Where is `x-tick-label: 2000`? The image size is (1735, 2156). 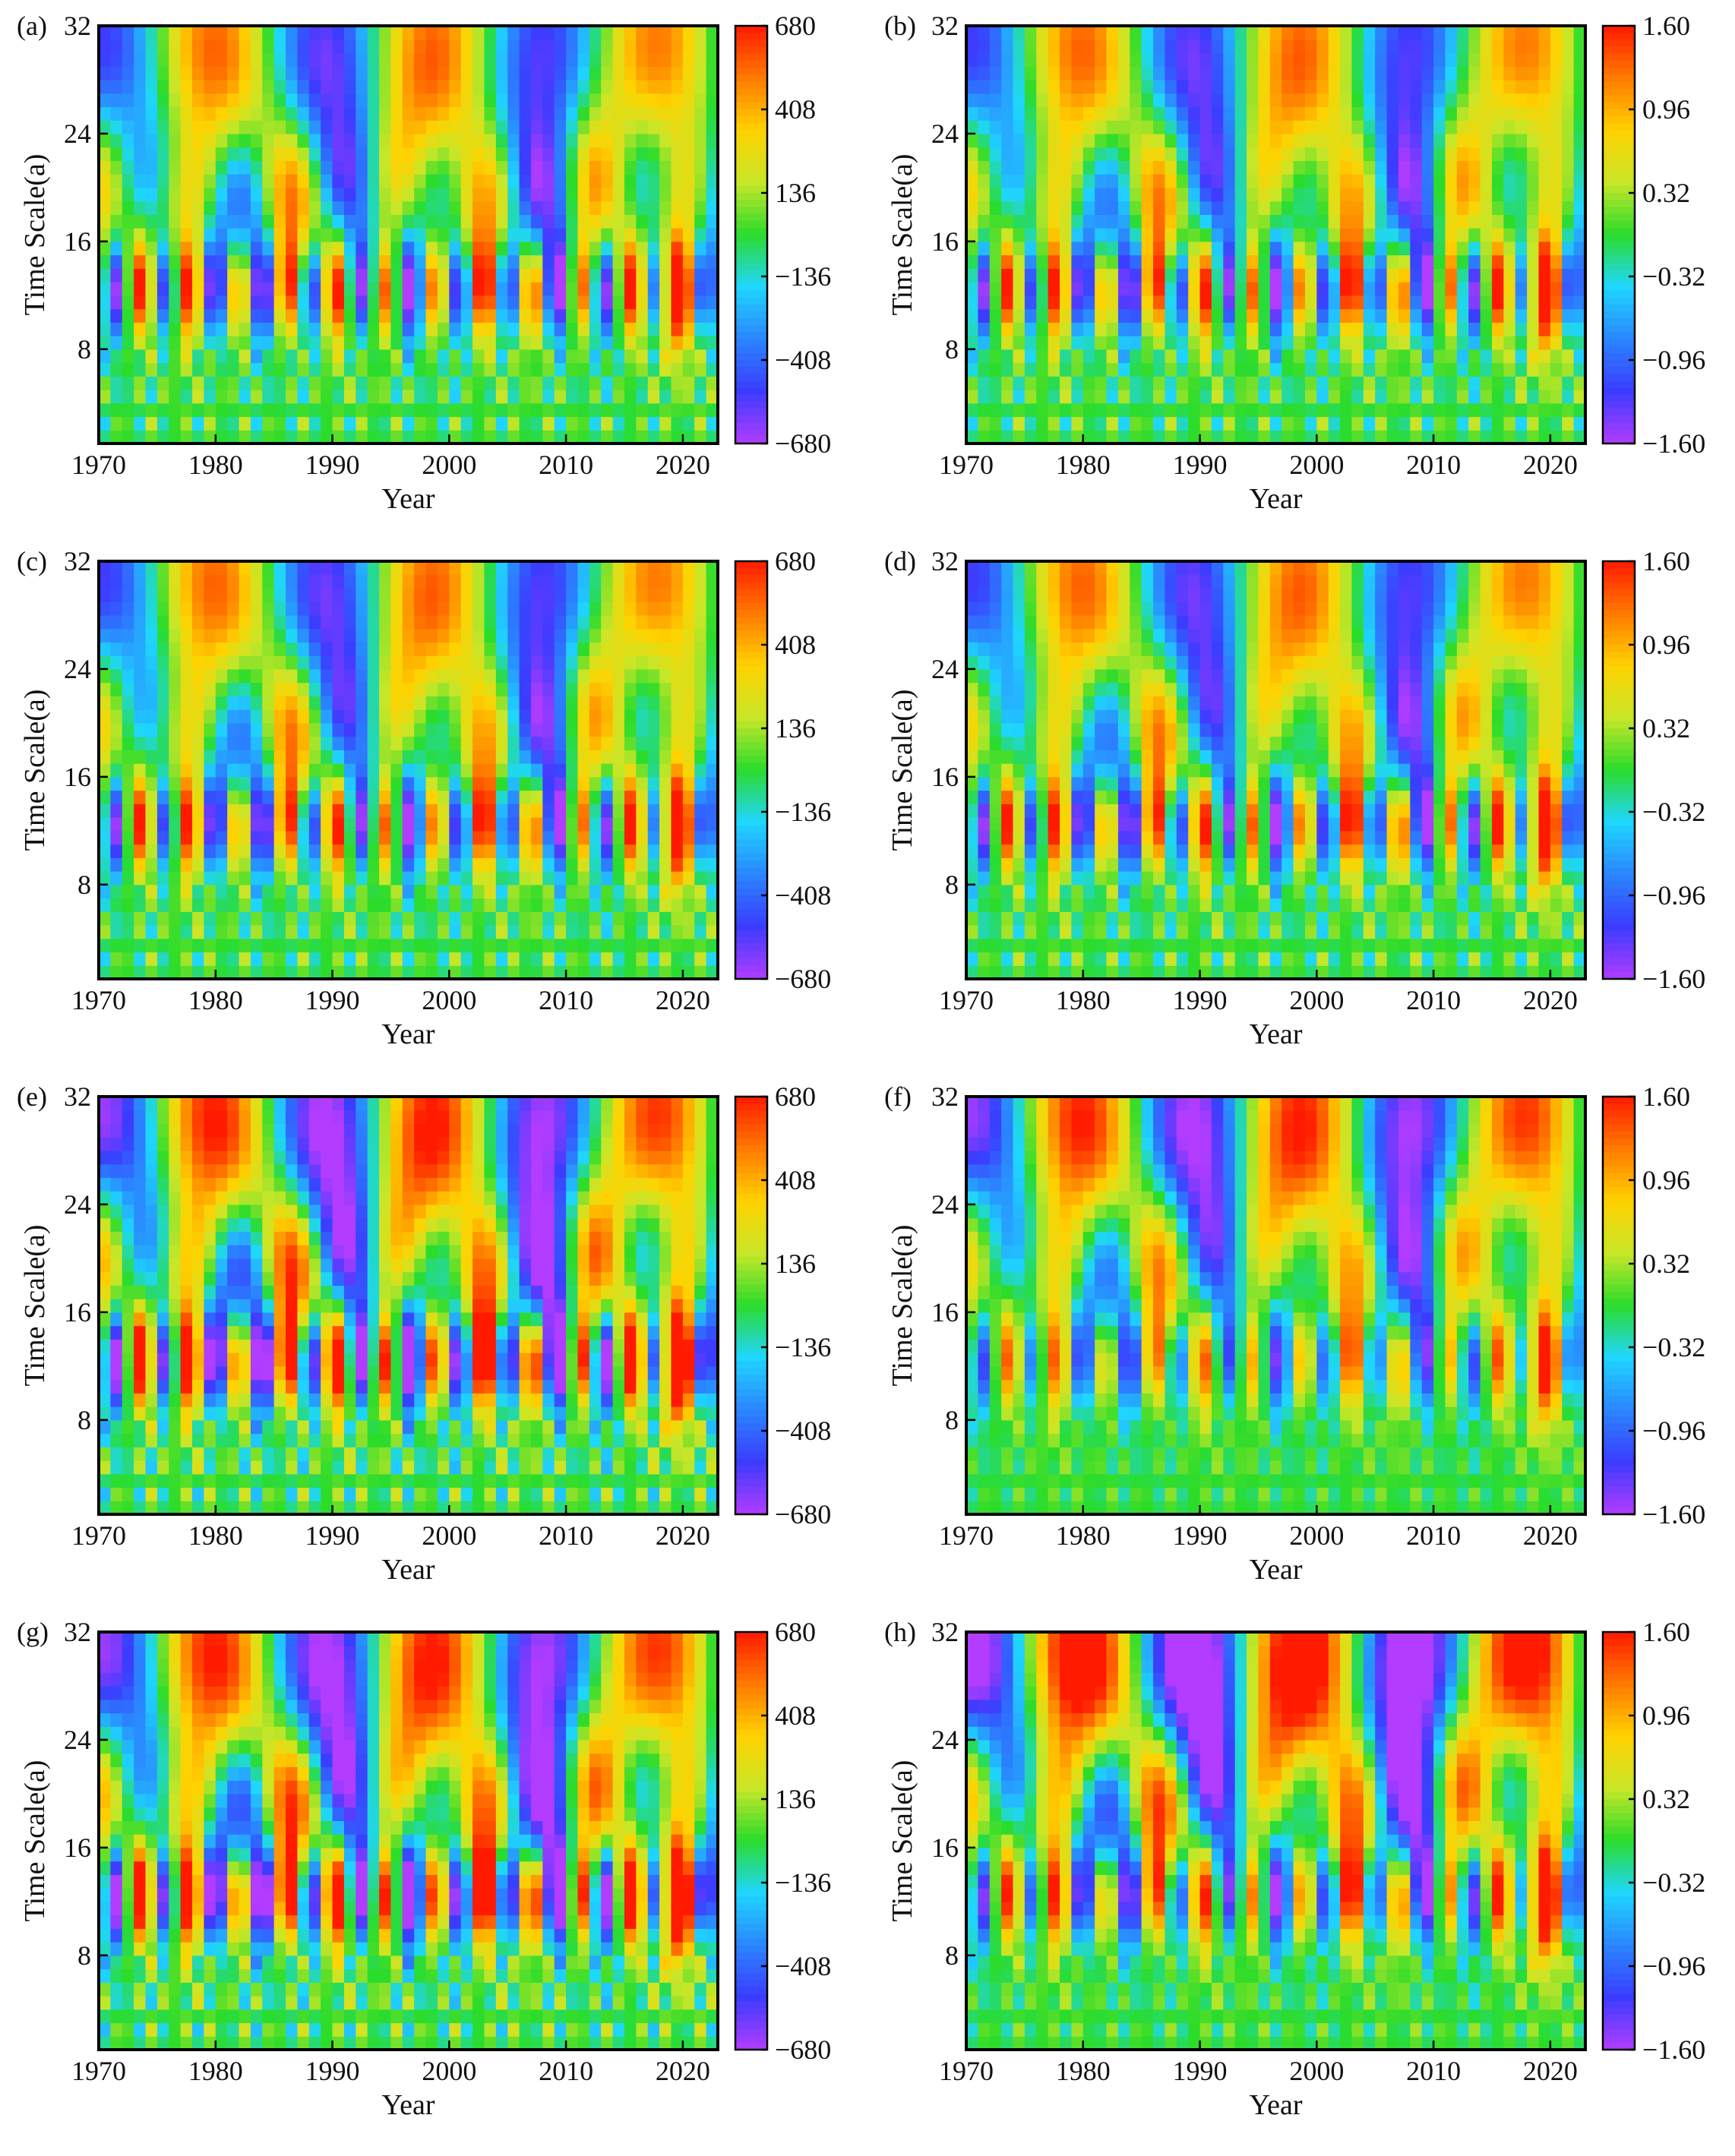 x-tick-label: 2000 is located at coordinates (449, 465).